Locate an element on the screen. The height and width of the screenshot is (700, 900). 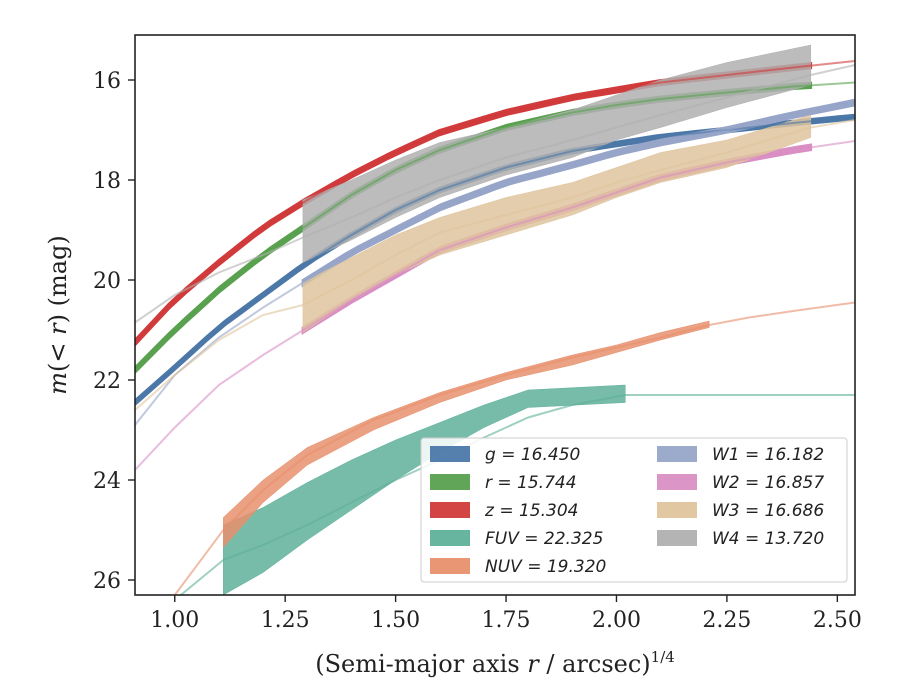
x-tick-label: 2.25 is located at coordinates (726, 620).